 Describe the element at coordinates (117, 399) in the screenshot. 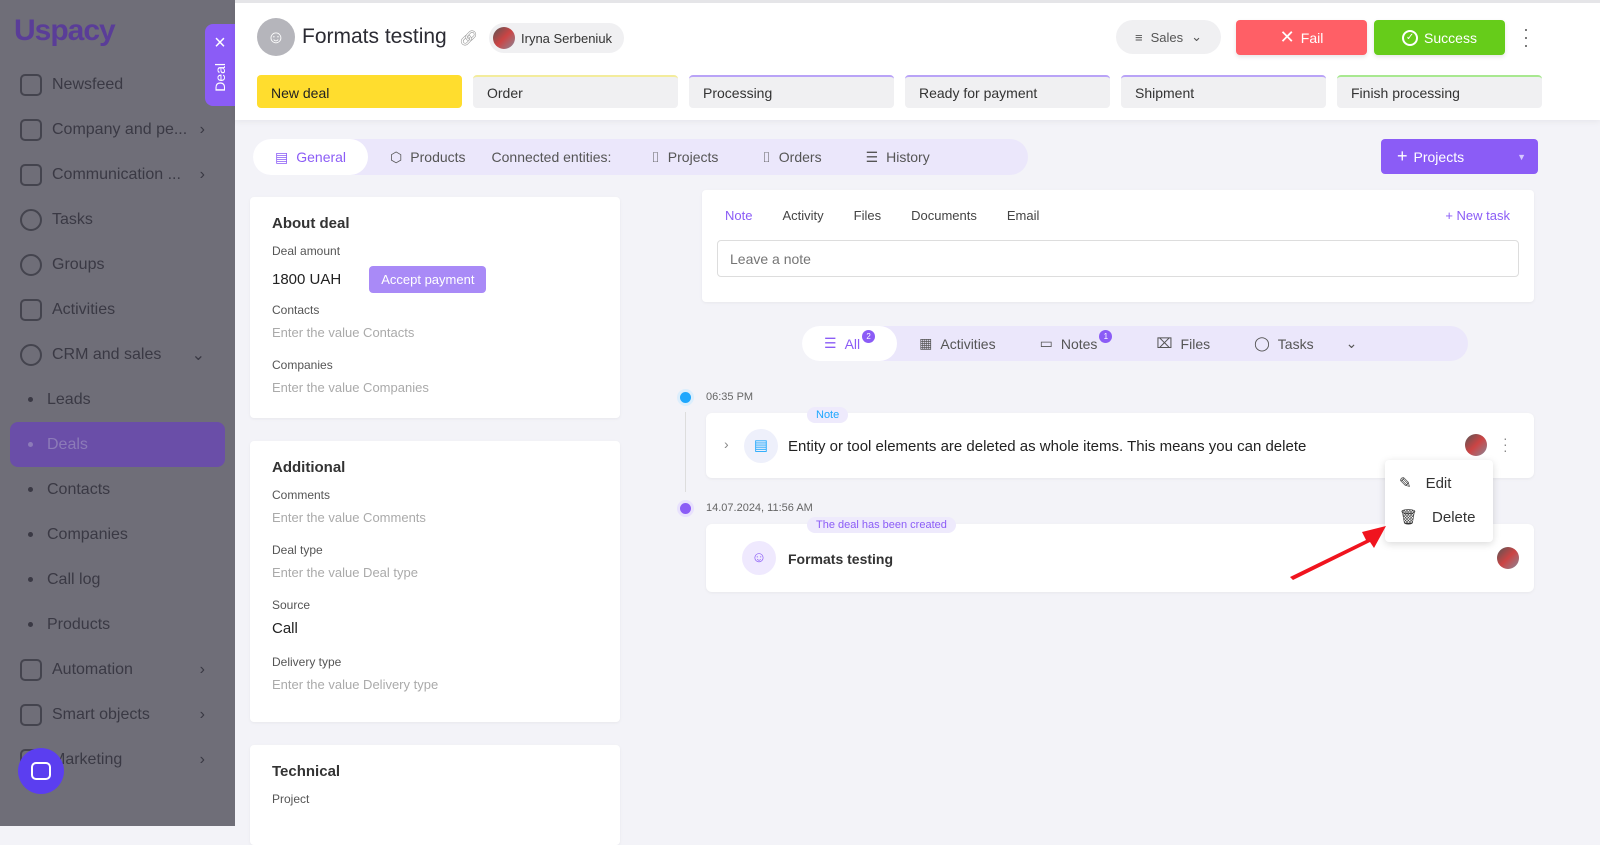

I see `sidebar-item-leads: Leads` at that location.